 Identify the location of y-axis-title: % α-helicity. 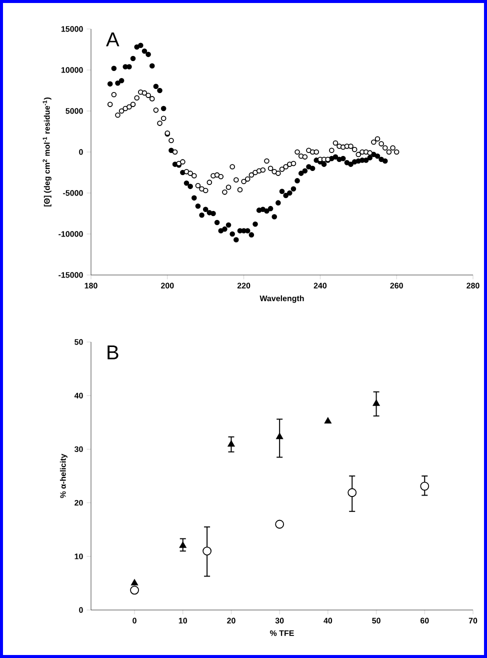
(64, 476).